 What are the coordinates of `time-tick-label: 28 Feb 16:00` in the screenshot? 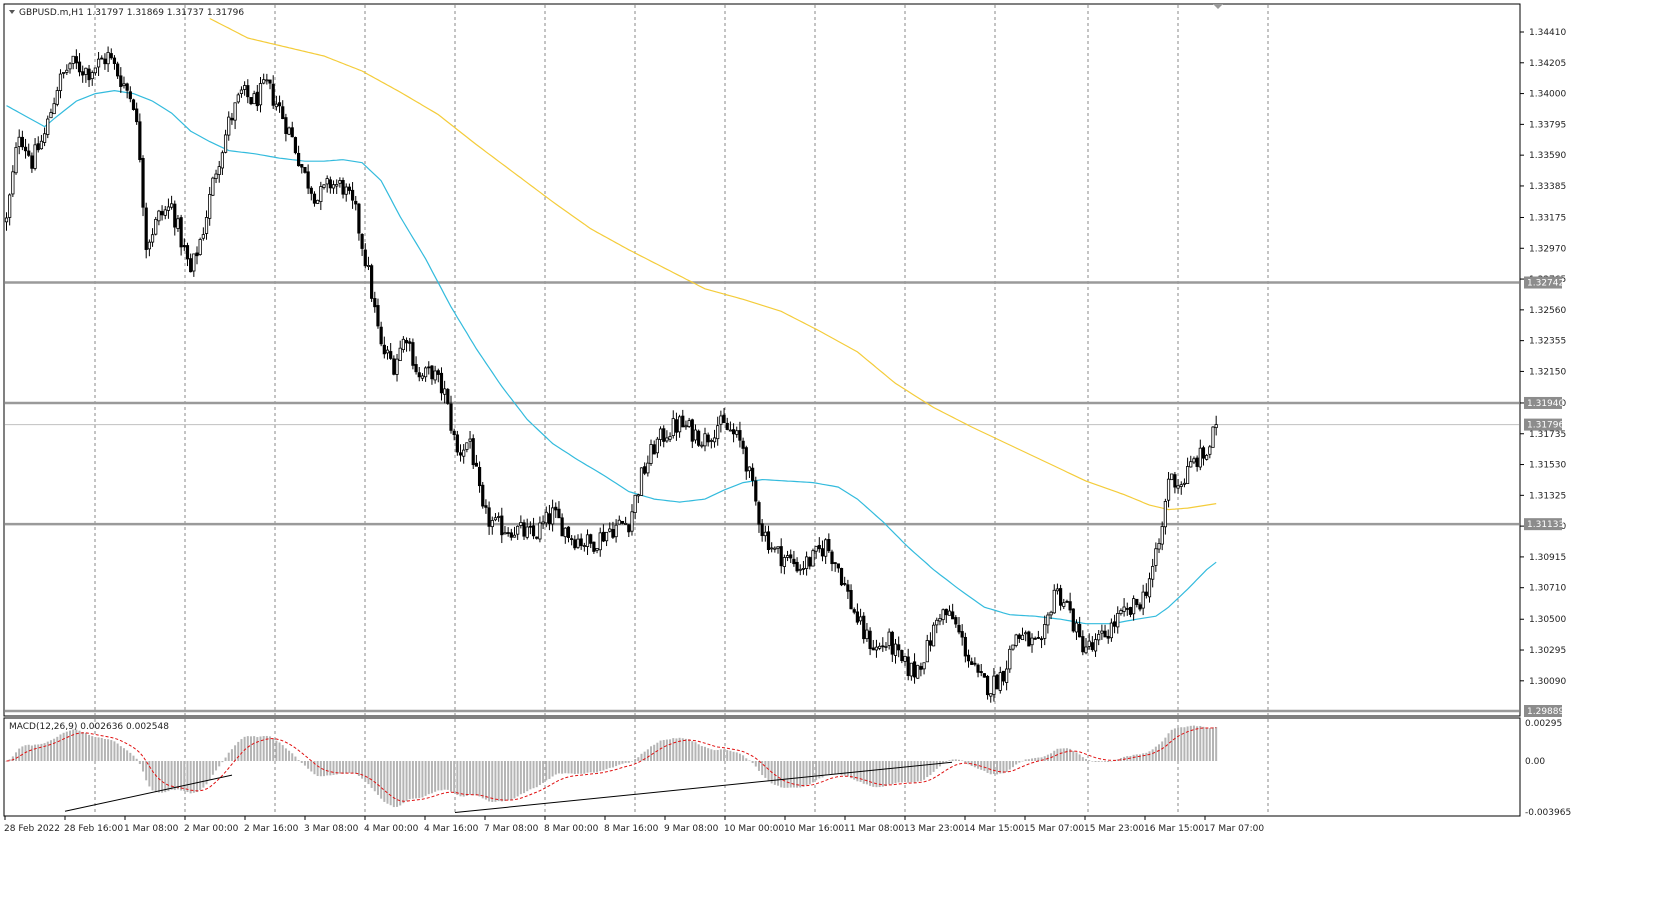 It's located at (93, 829).